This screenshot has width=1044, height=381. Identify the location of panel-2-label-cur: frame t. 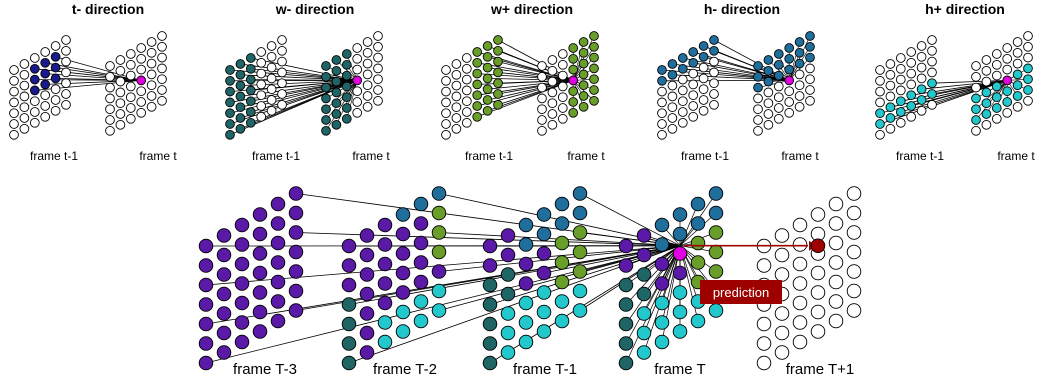
(371, 156).